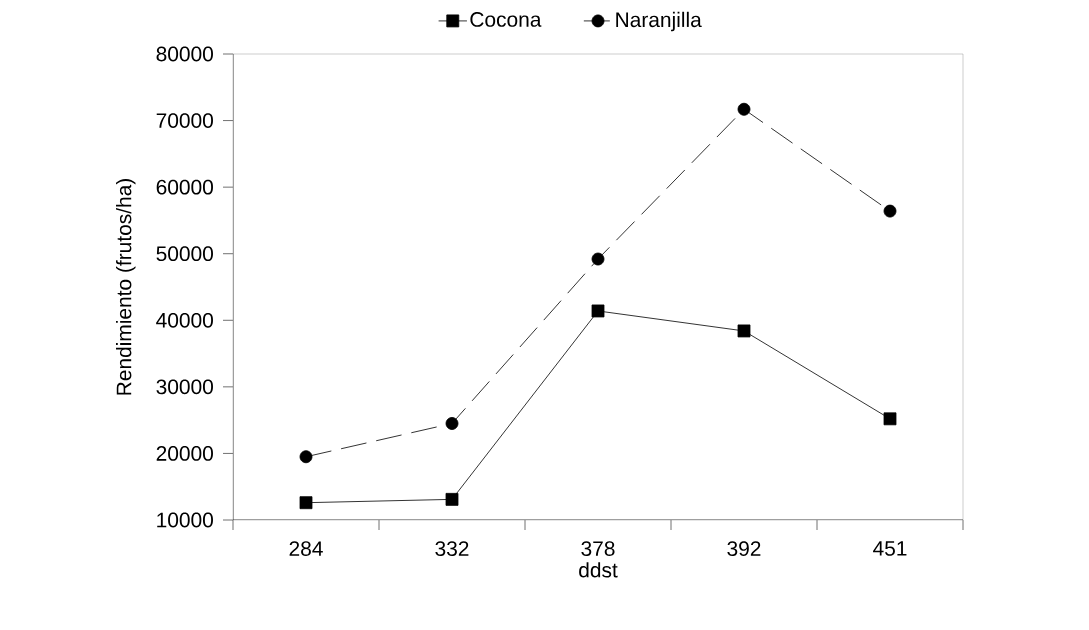 The width and height of the screenshot is (1089, 630). What do you see at coordinates (452, 548) in the screenshot?
I see `x-tick-label: 332` at bounding box center [452, 548].